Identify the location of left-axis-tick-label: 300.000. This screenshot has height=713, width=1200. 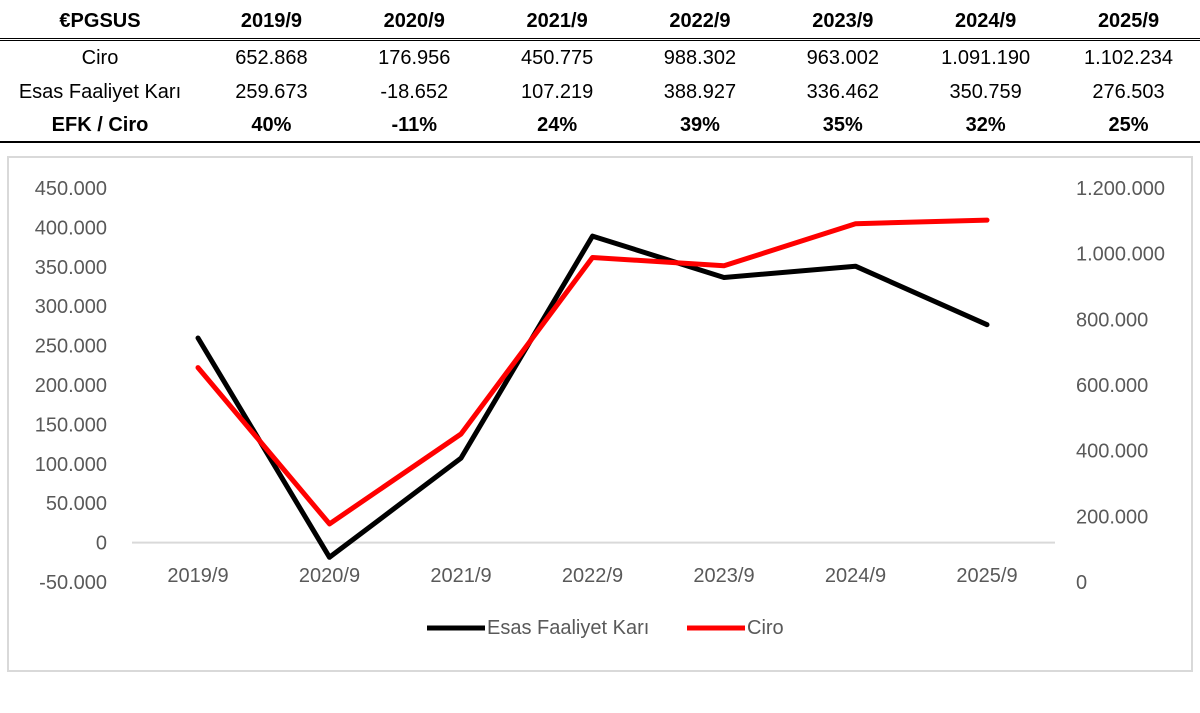
(71, 307).